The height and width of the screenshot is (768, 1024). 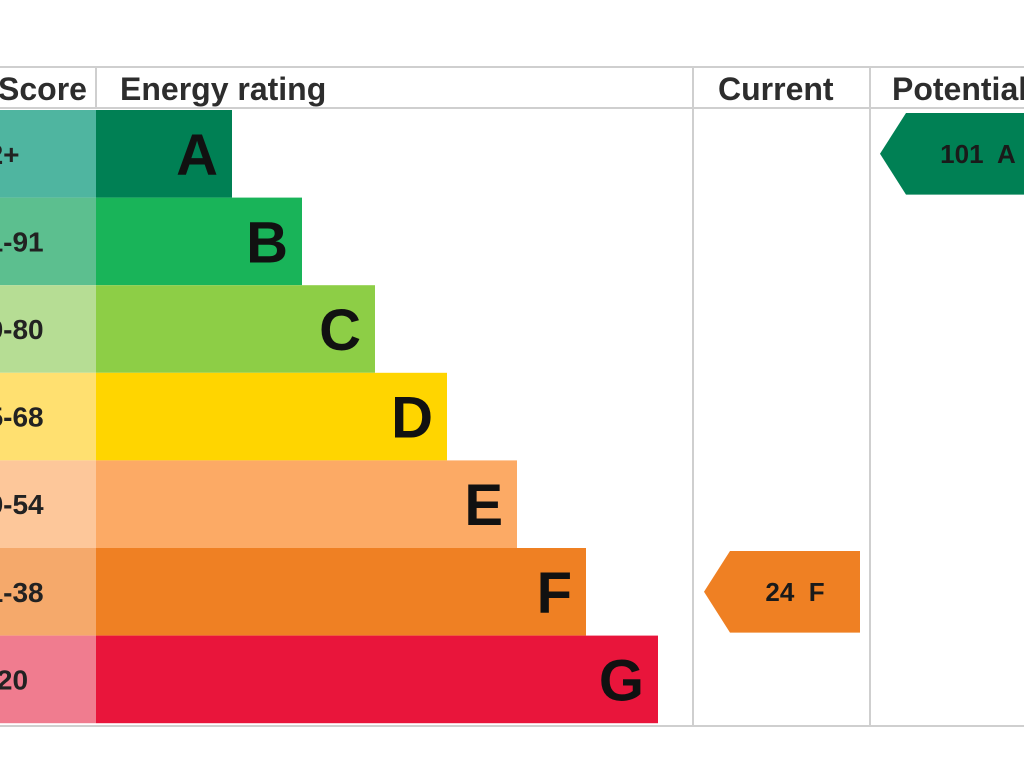 I want to click on current-header: Current, so click(x=776, y=89).